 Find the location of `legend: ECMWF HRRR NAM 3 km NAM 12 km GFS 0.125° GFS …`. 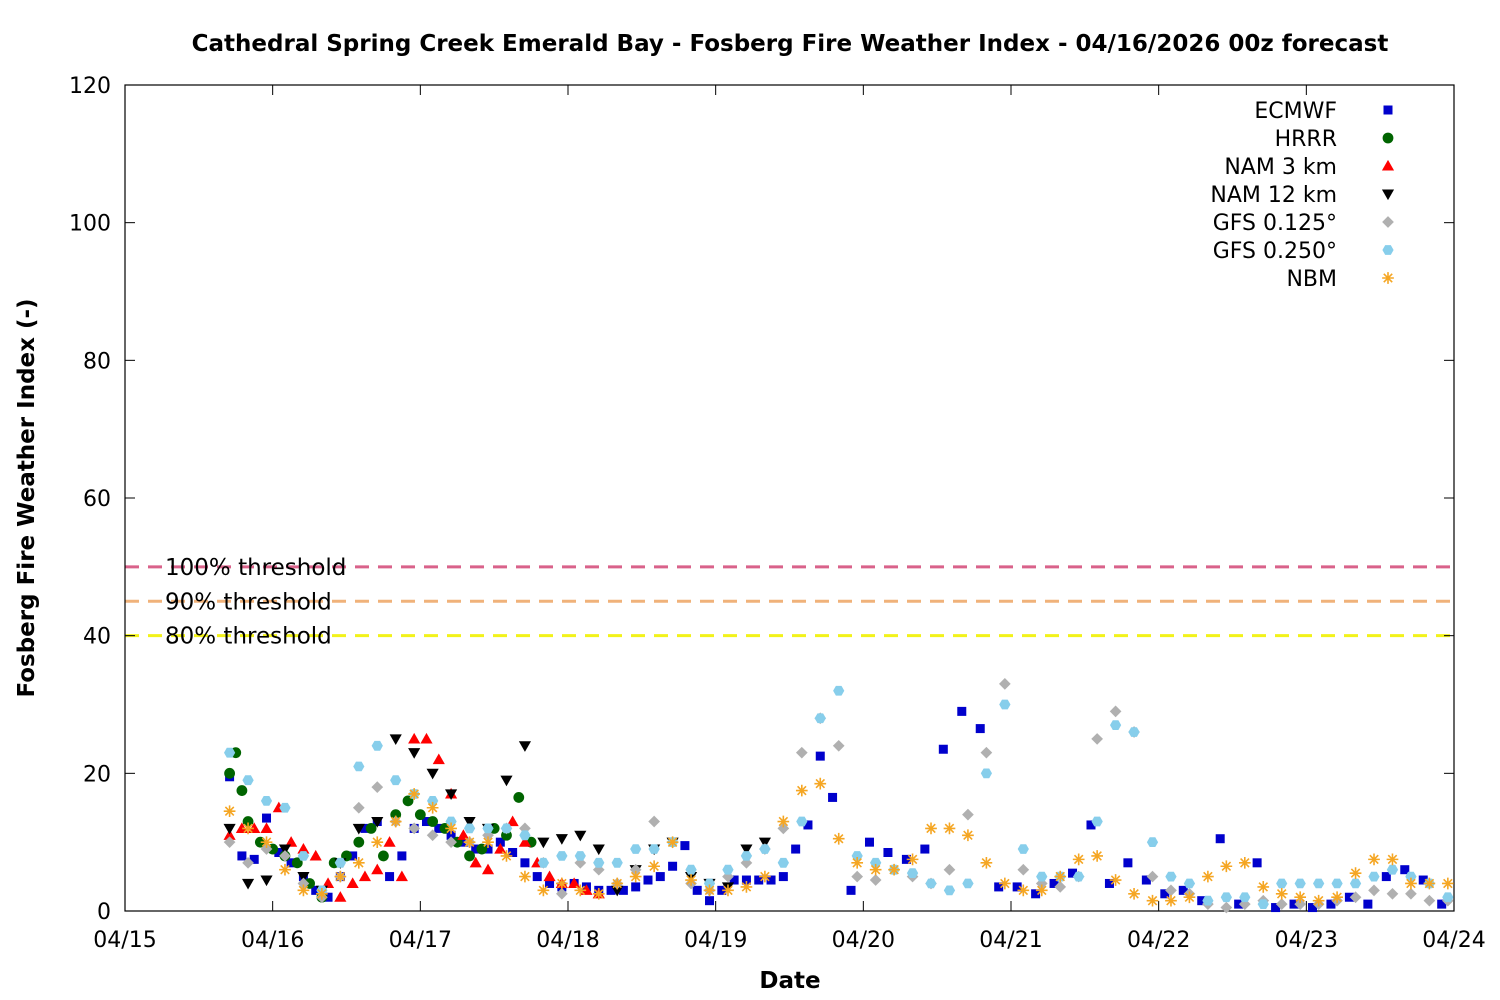

legend: ECMWF HRRR NAM 3 km NAM 12 km GFS 0.125° GFS … is located at coordinates (1302, 195).